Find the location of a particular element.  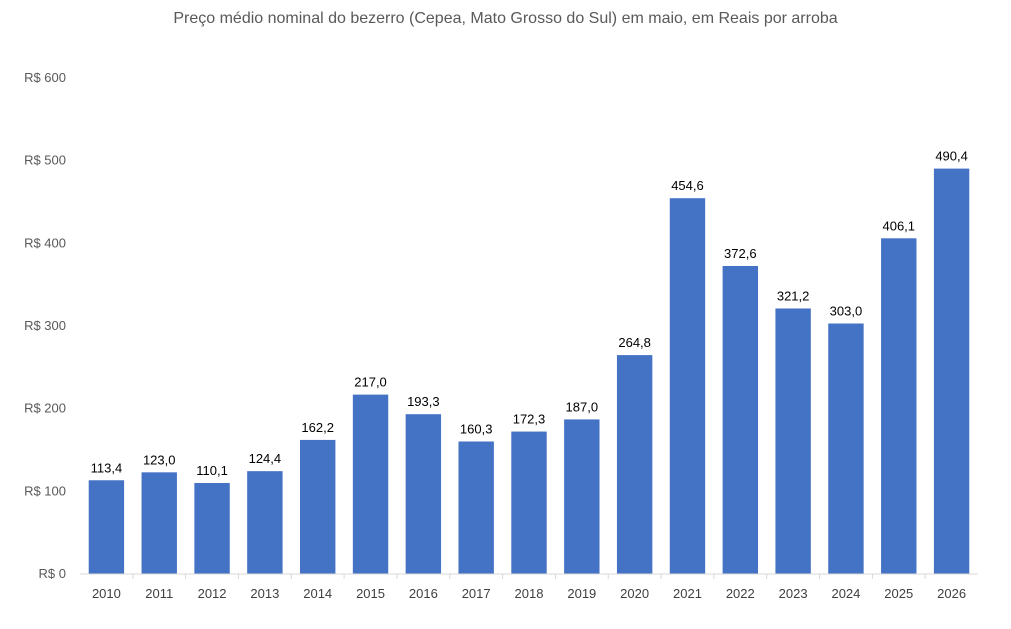

bar-2023 is located at coordinates (793, 441).